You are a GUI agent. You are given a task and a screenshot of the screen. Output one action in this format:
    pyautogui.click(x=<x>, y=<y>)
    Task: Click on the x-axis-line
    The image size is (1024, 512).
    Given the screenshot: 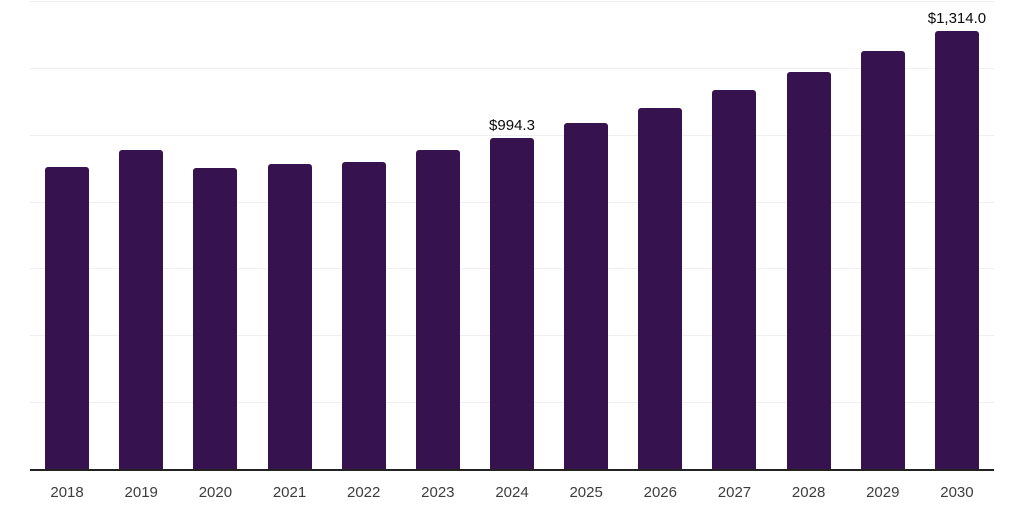 What is the action you would take?
    pyautogui.click(x=512, y=470)
    